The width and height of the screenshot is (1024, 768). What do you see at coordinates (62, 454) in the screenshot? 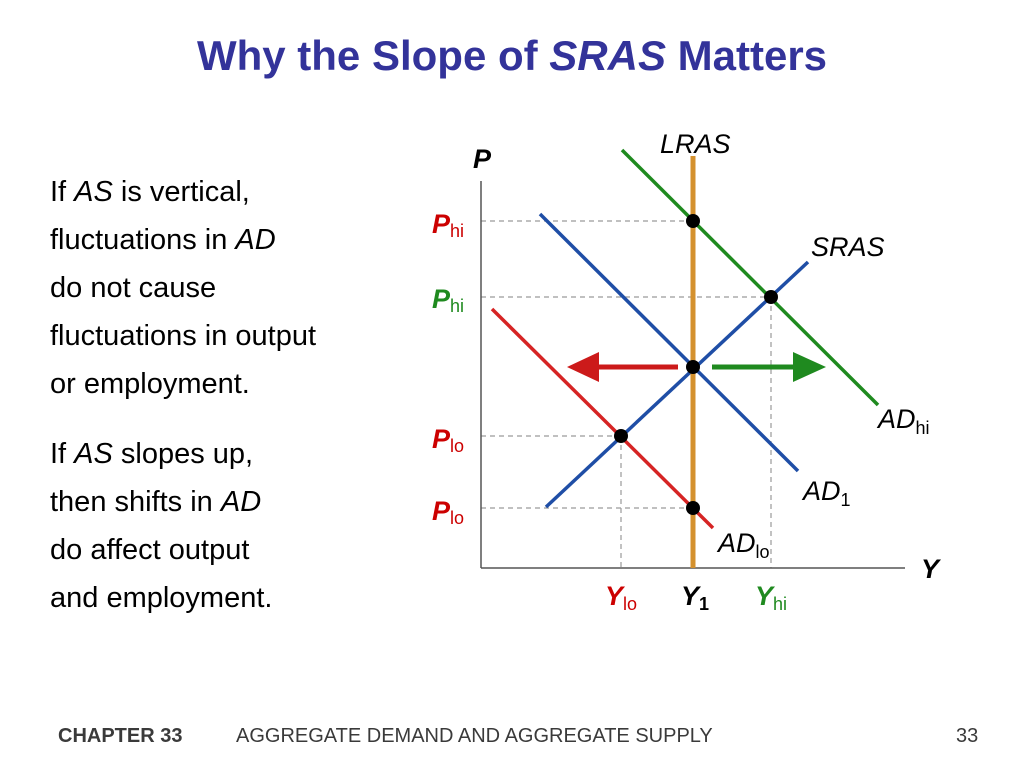
I see `p2-l1a: If` at bounding box center [62, 454].